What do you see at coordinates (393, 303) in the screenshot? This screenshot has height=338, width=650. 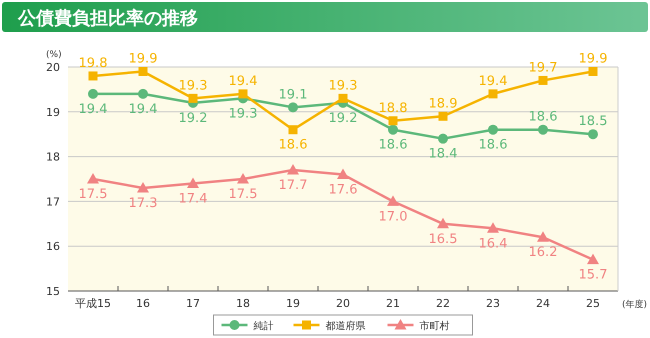 I see `x-tick-label: 21` at bounding box center [393, 303].